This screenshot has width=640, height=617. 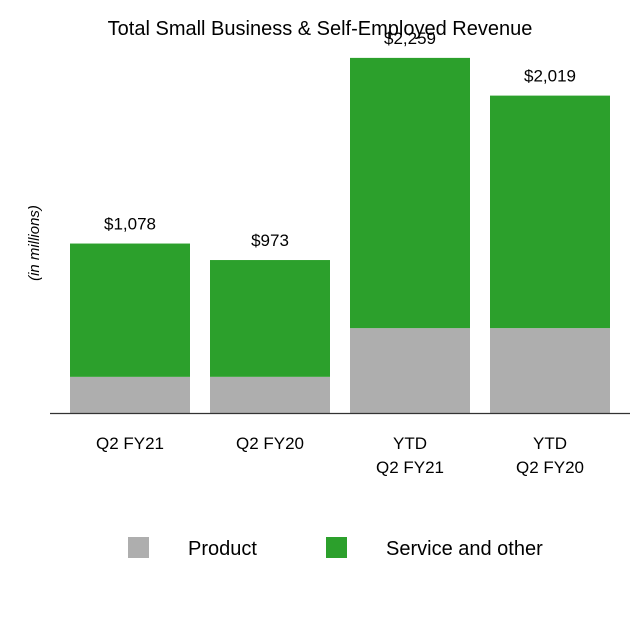 What do you see at coordinates (464, 549) in the screenshot?
I see `legend-label-service: Service and other` at bounding box center [464, 549].